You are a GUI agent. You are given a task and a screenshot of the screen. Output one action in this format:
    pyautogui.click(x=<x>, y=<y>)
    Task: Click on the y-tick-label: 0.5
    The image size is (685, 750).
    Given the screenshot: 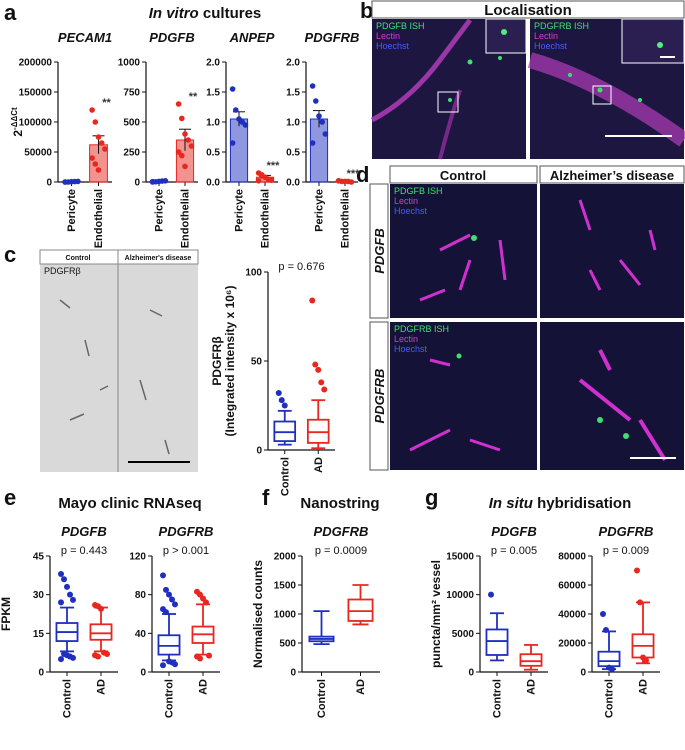 What is the action you would take?
    pyautogui.click(x=213, y=153)
    